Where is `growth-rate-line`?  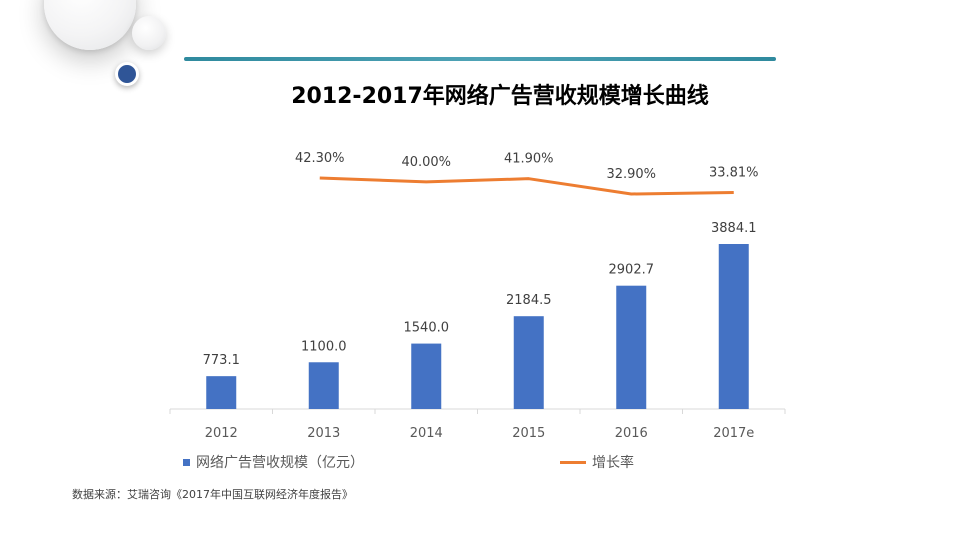
growth-rate-line is located at coordinates (526, 186).